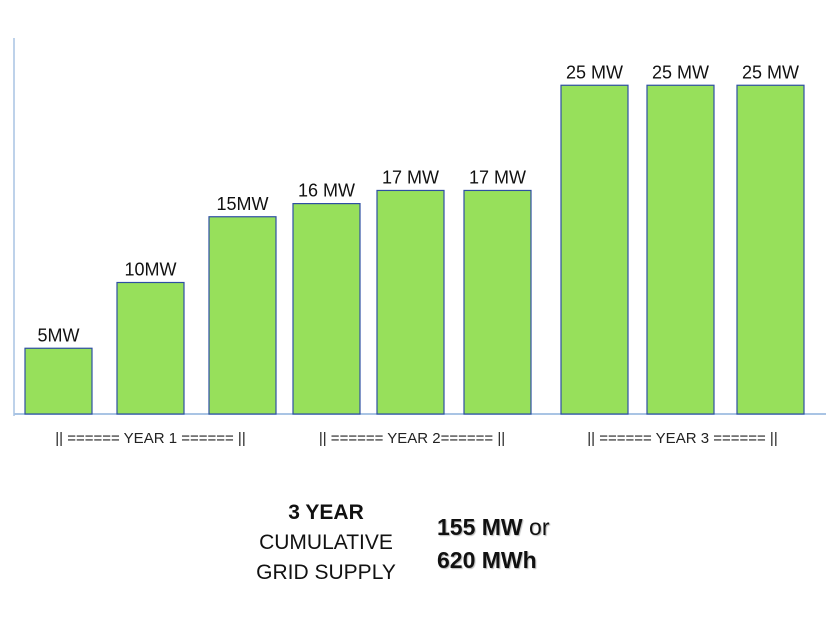 The image size is (826, 620). Describe the element at coordinates (487, 560) in the screenshot. I see `summary-total-mwh: 620 MWh` at that location.